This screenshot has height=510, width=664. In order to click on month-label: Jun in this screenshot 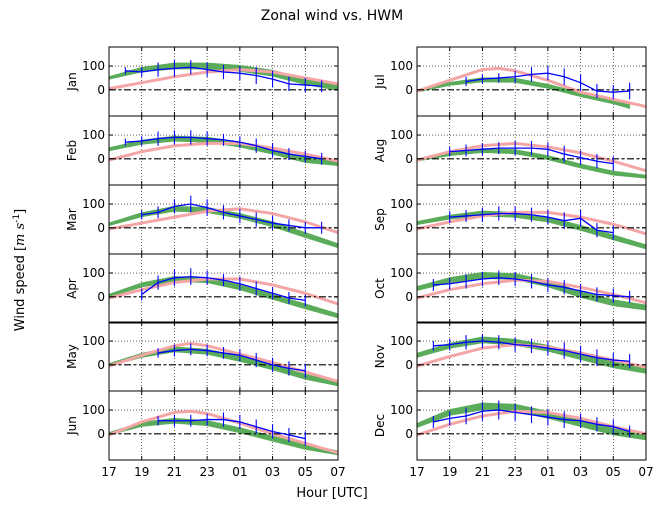, I will do `click(72, 426)`.